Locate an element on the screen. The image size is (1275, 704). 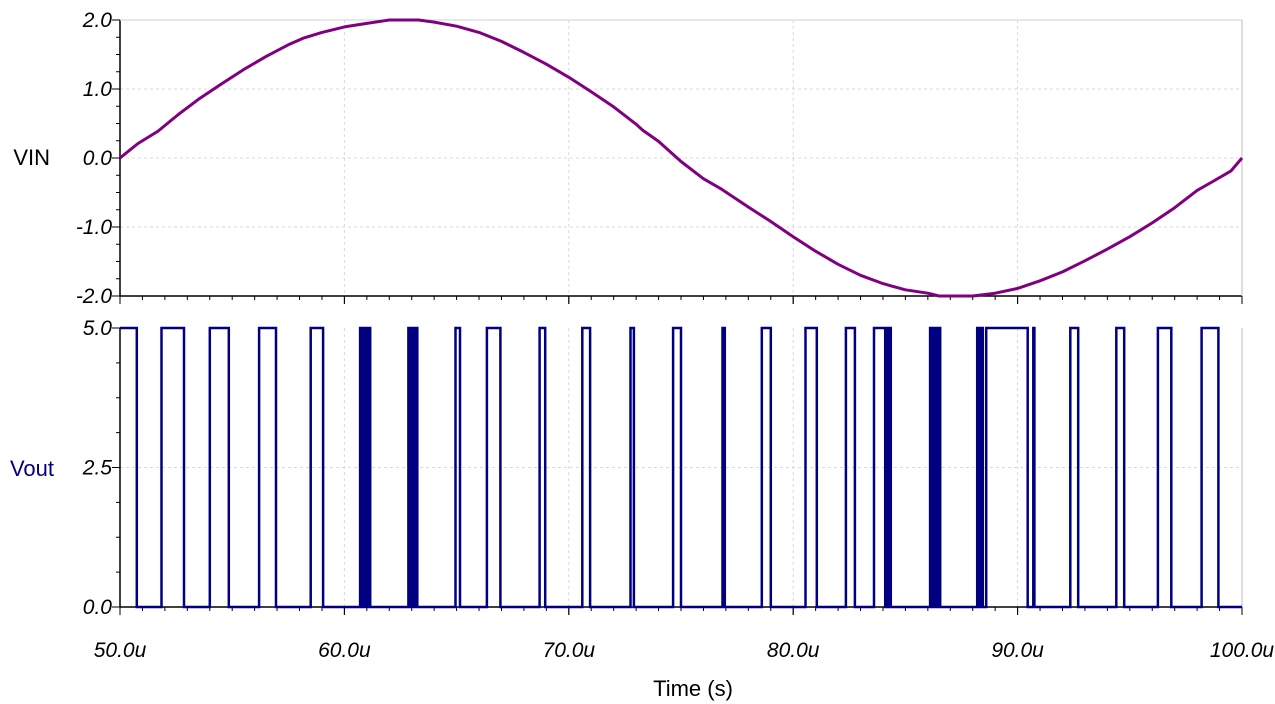
x-tick-label: 100.0u is located at coordinates (1242, 650).